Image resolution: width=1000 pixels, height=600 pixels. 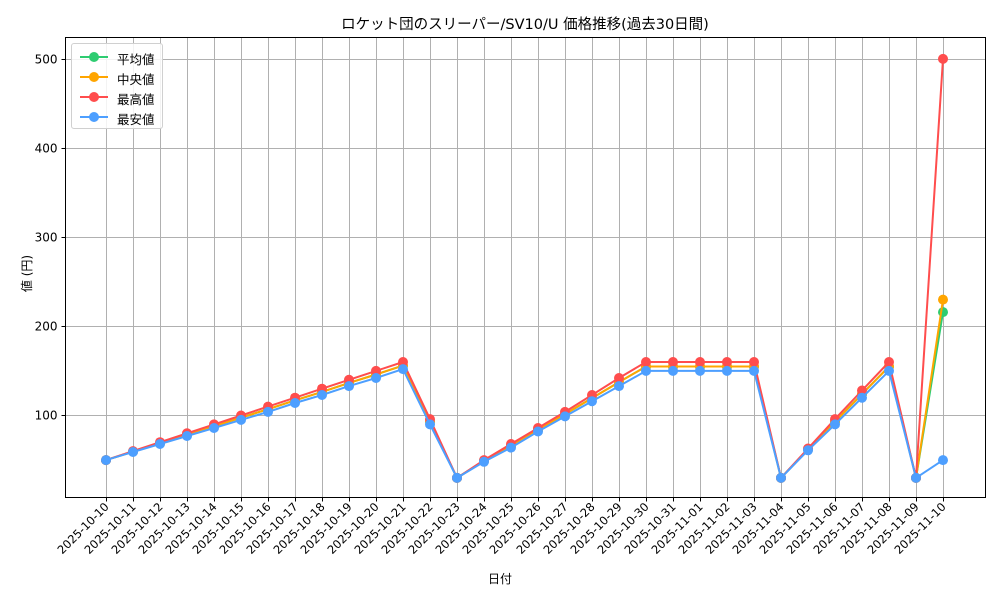 I want to click on legend-label: 最安値, so click(x=136, y=119).